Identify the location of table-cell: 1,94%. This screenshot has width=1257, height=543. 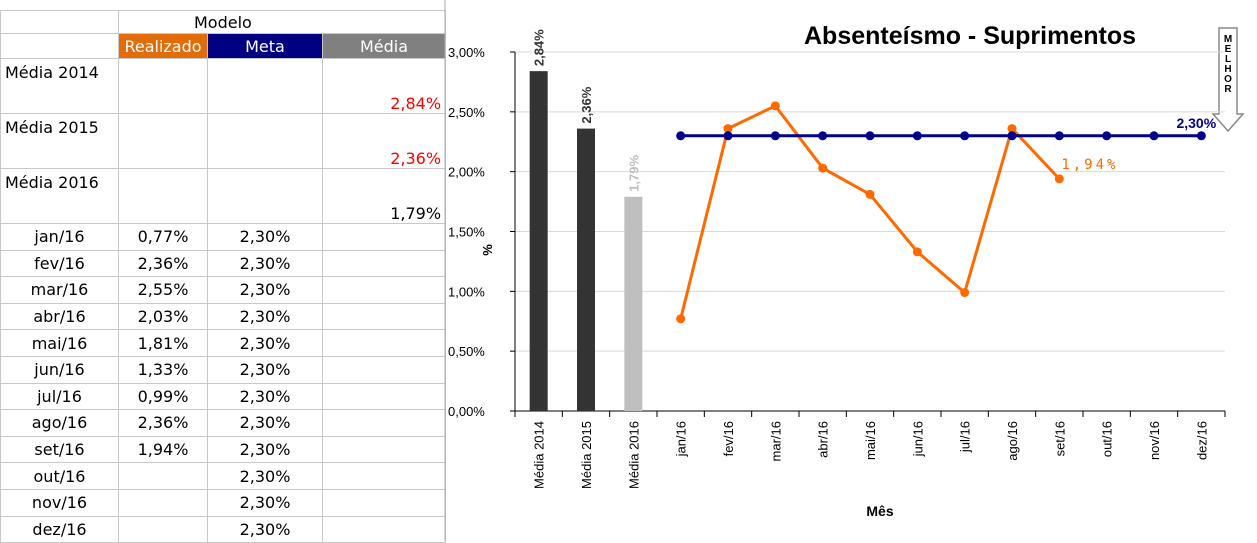
(163, 449).